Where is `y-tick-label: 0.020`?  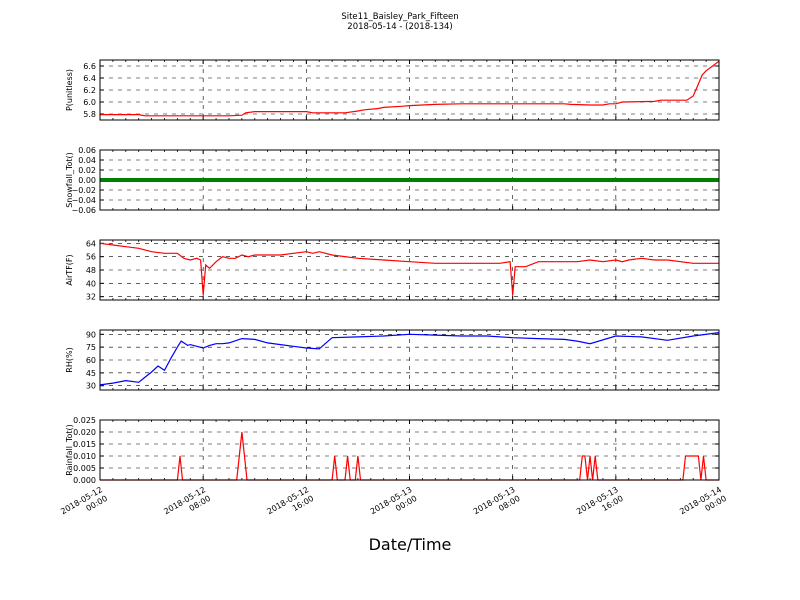
y-tick-label: 0.020 is located at coordinates (84, 432).